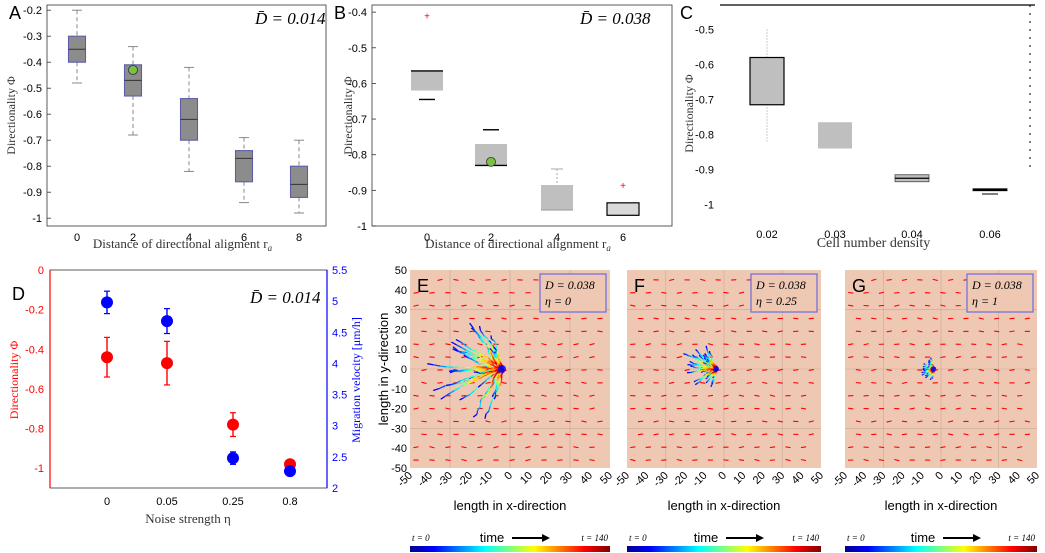 This screenshot has width=1045, height=553. What do you see at coordinates (339, 458) in the screenshot?
I see `y-right-tick-label: 2.5` at bounding box center [339, 458].